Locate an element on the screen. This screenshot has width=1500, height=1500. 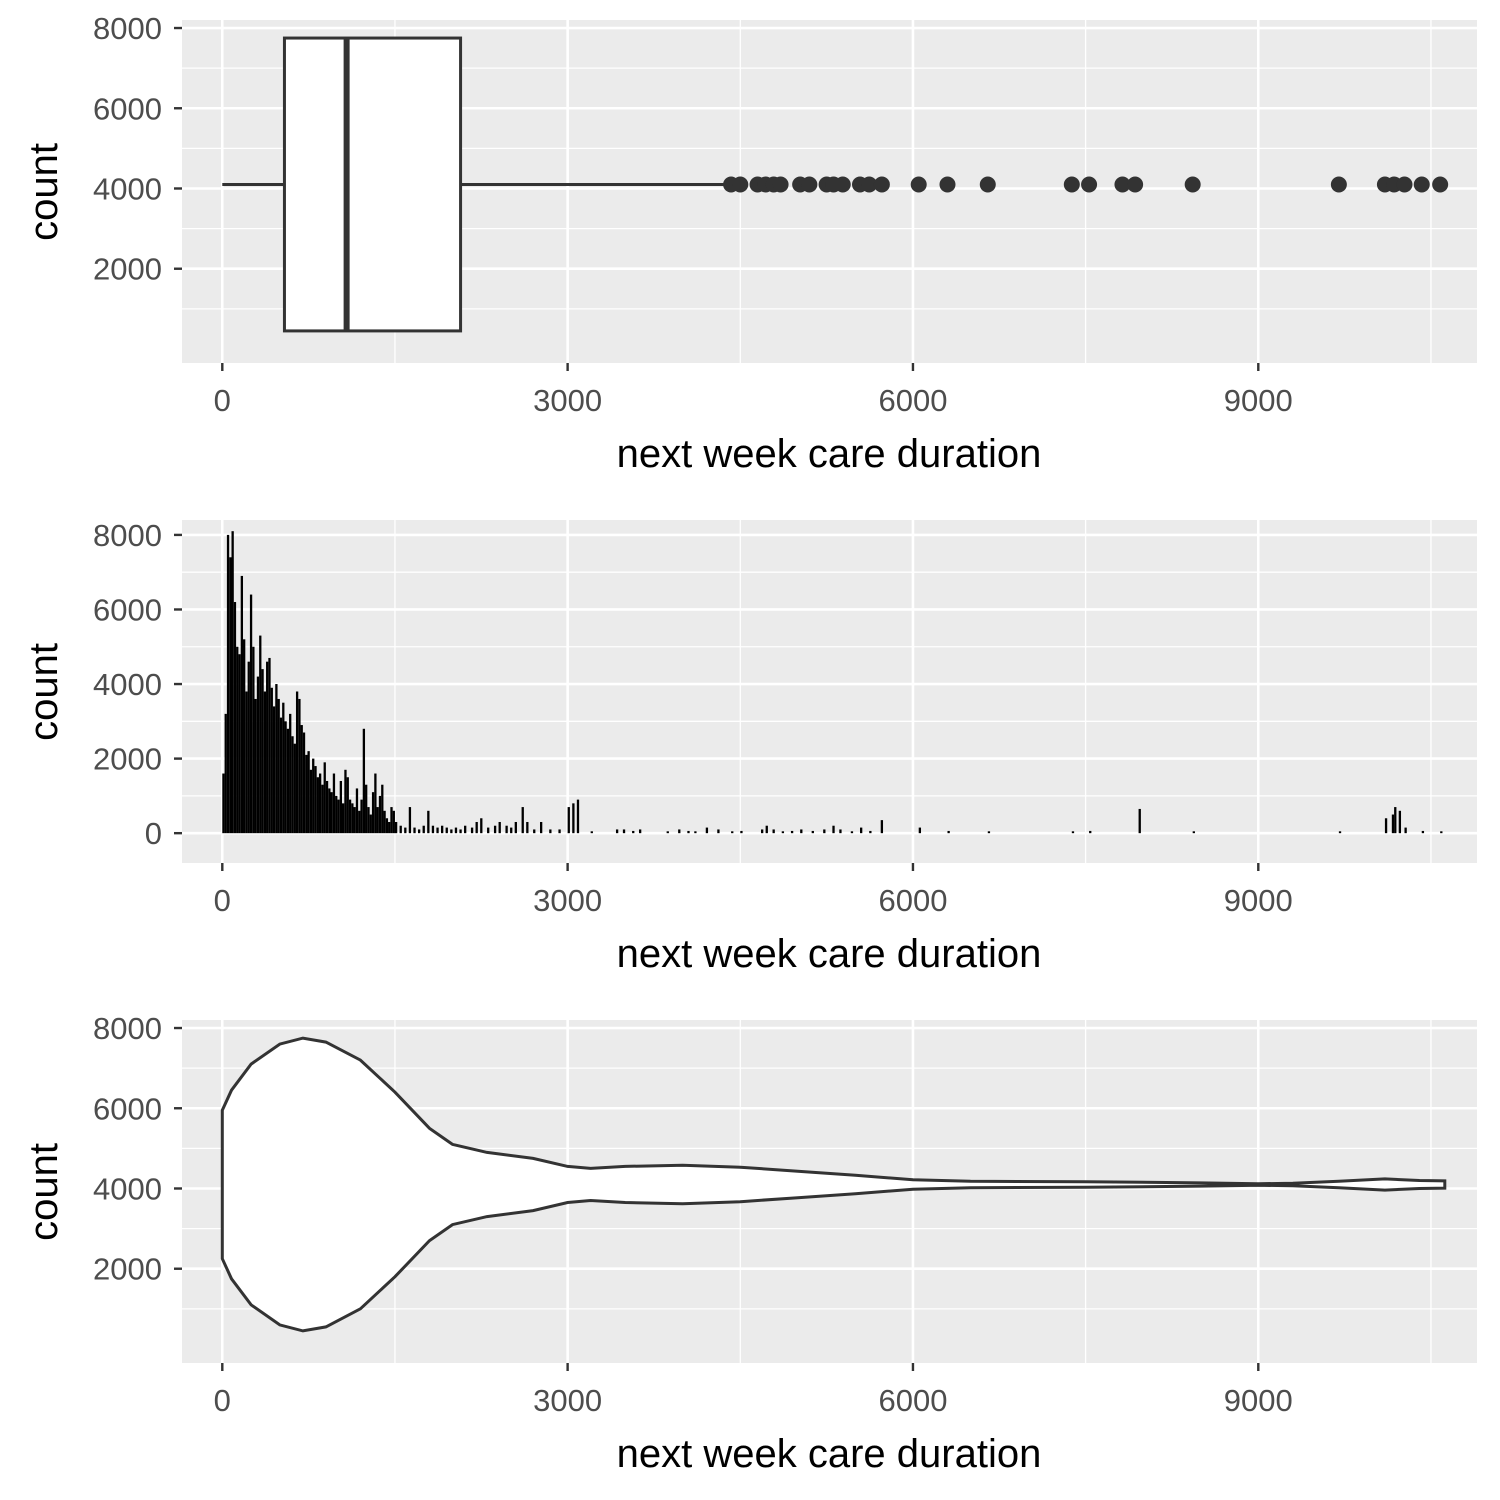
y-tick-label: 6000 is located at coordinates (127, 108).